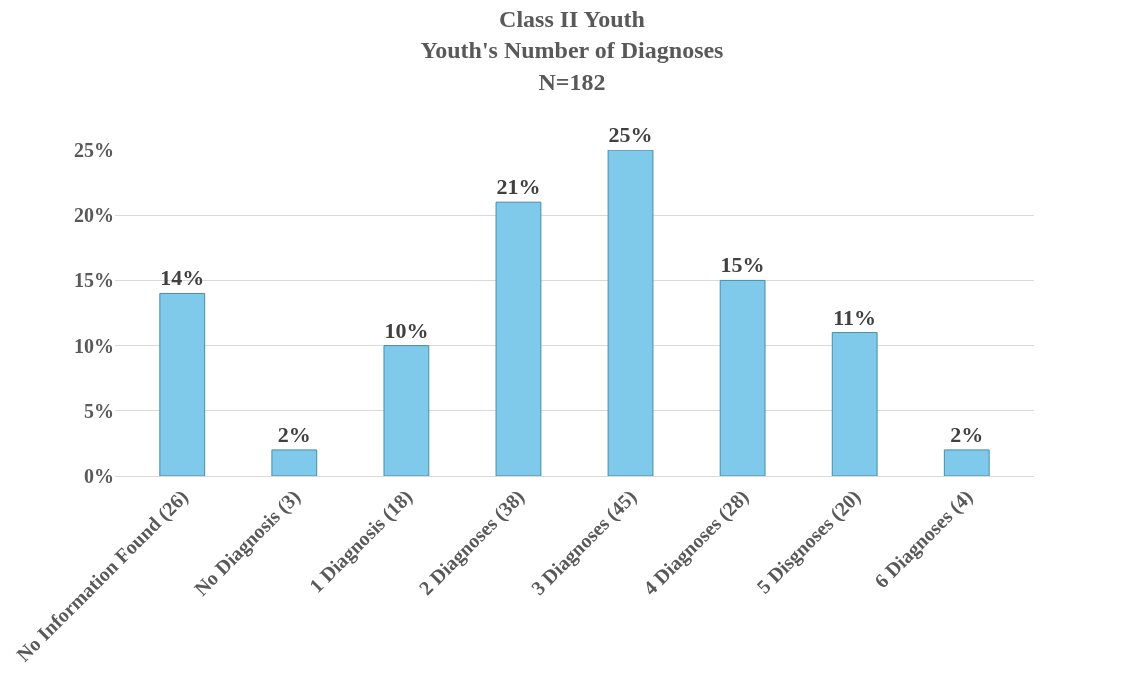  Describe the element at coordinates (518, 187) in the screenshot. I see `data-label: 21%` at that location.